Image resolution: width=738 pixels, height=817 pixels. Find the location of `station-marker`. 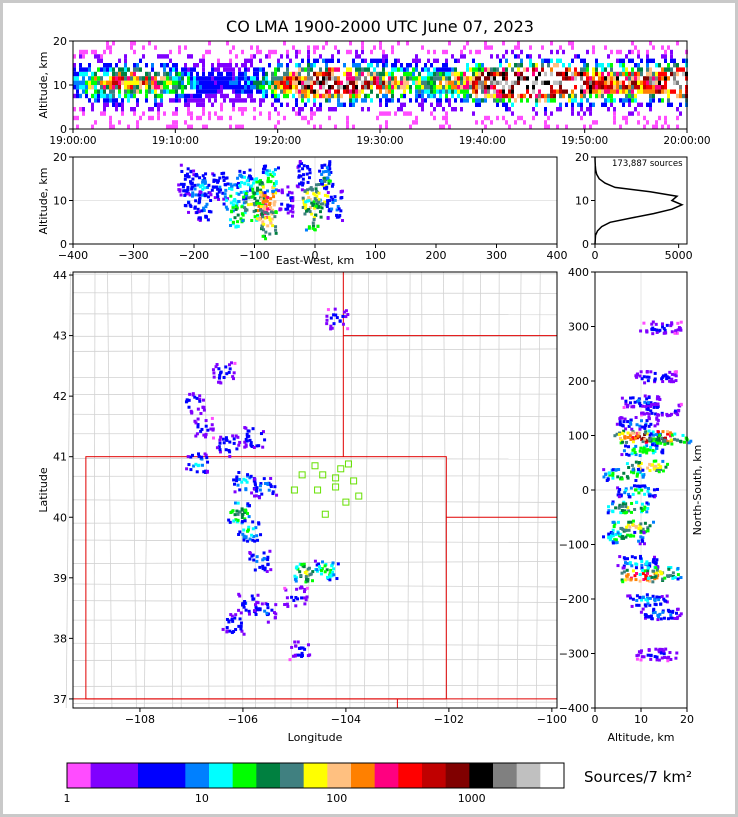

station-marker is located at coordinates (315, 466).